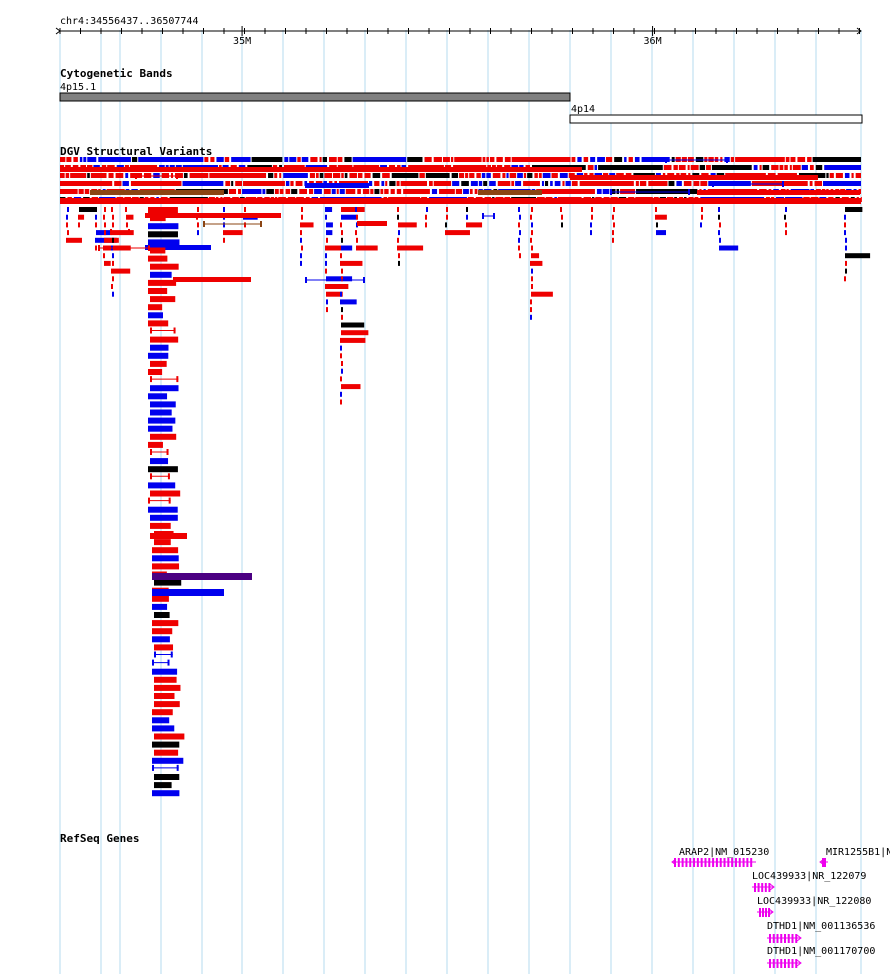  I want to click on gene-label: LOC439933|NR_122079, so click(809, 876).